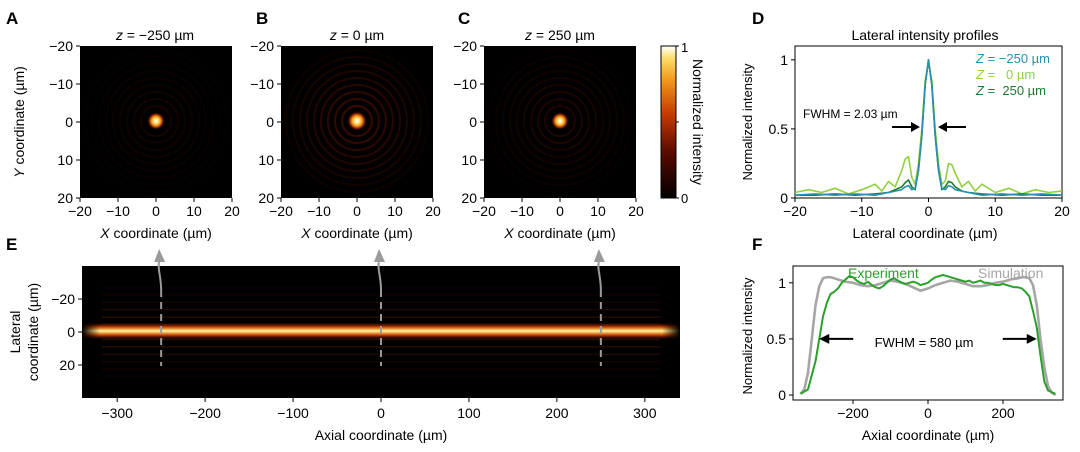 Image resolution: width=1080 pixels, height=452 pixels. I want to click on panel-e-x-tick-label: 100, so click(469, 413).